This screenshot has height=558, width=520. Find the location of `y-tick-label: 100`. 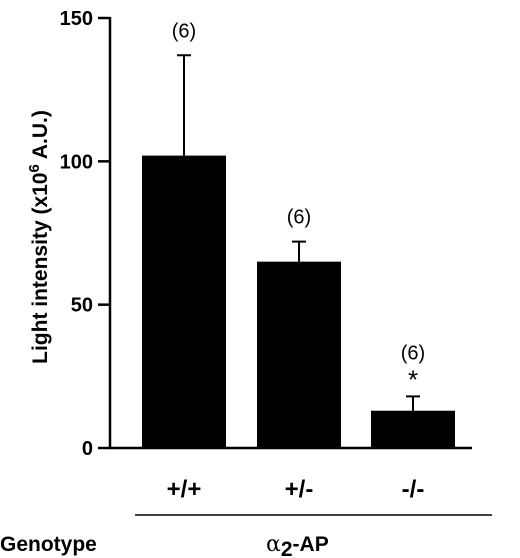

y-tick-label: 100 is located at coordinates (76, 162).